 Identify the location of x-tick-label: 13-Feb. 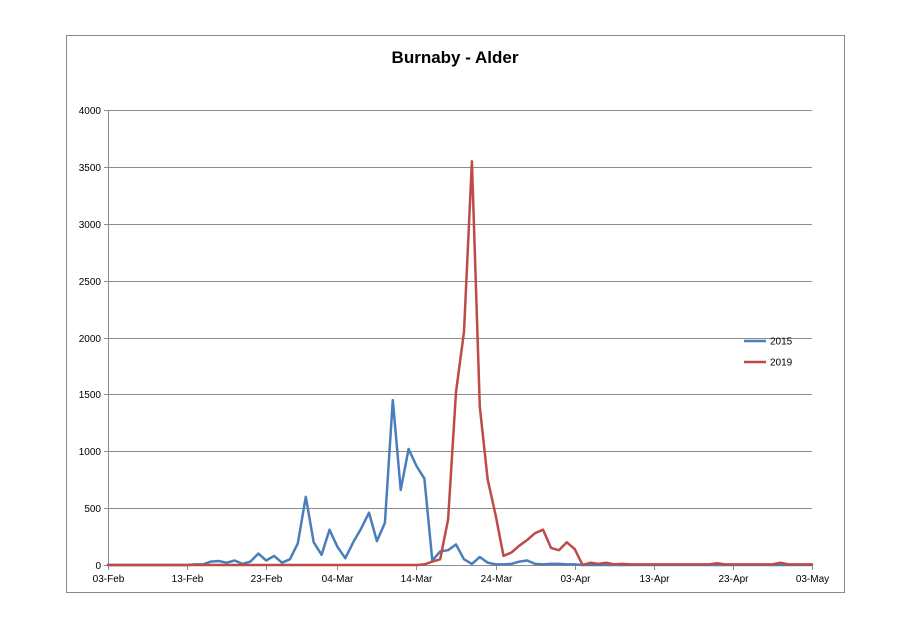
(188, 579).